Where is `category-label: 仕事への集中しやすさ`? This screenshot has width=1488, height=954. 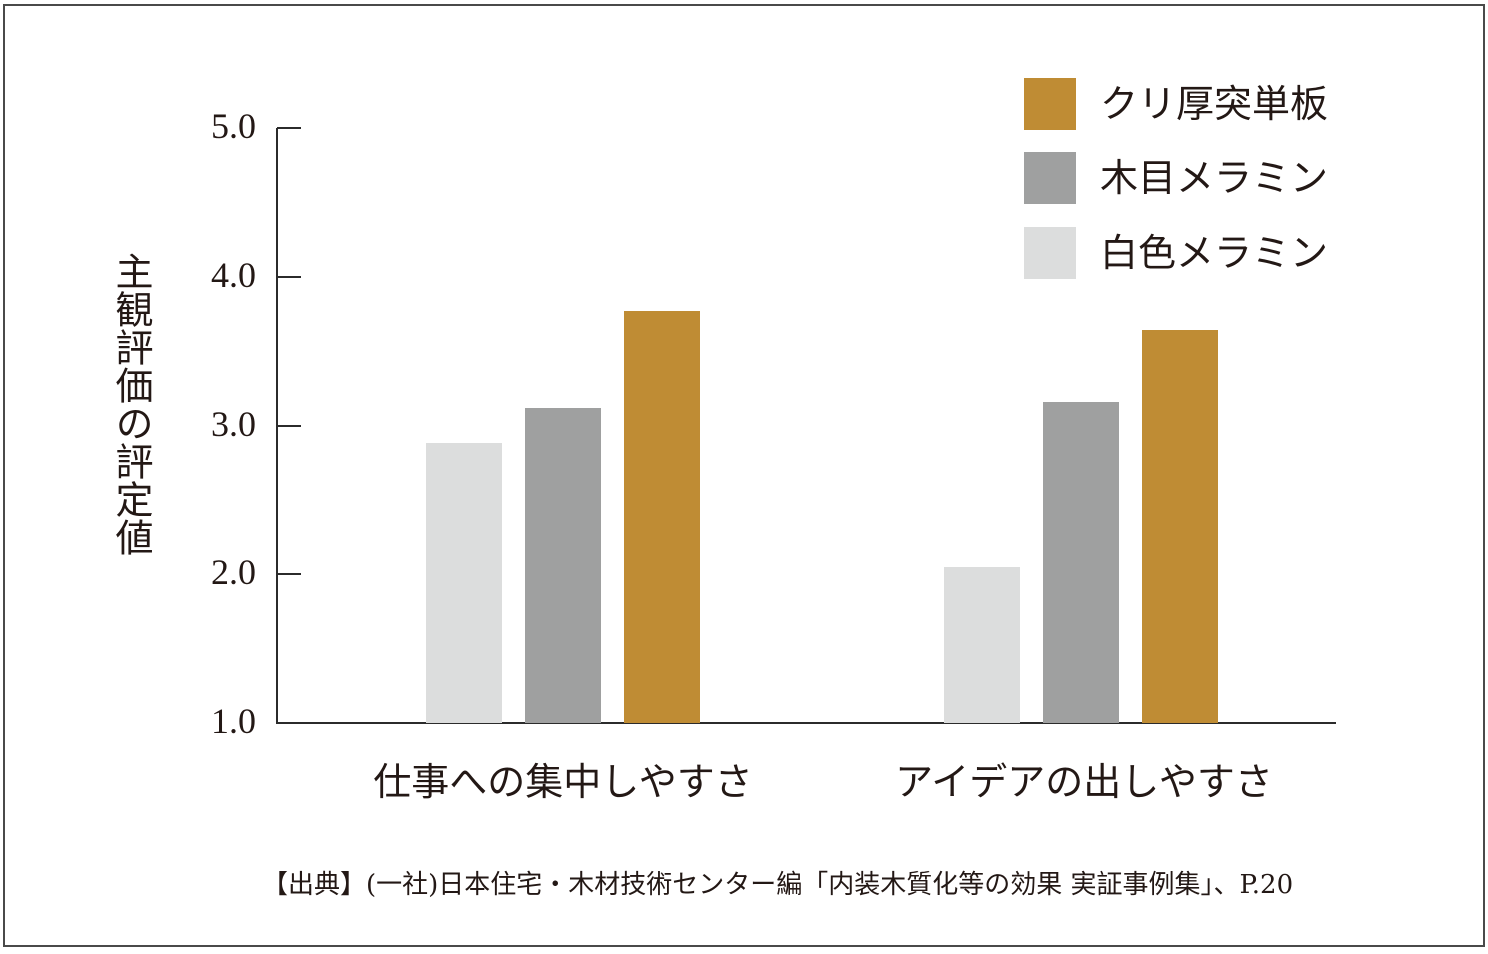 category-label: 仕事への集中しやすさ is located at coordinates (563, 782).